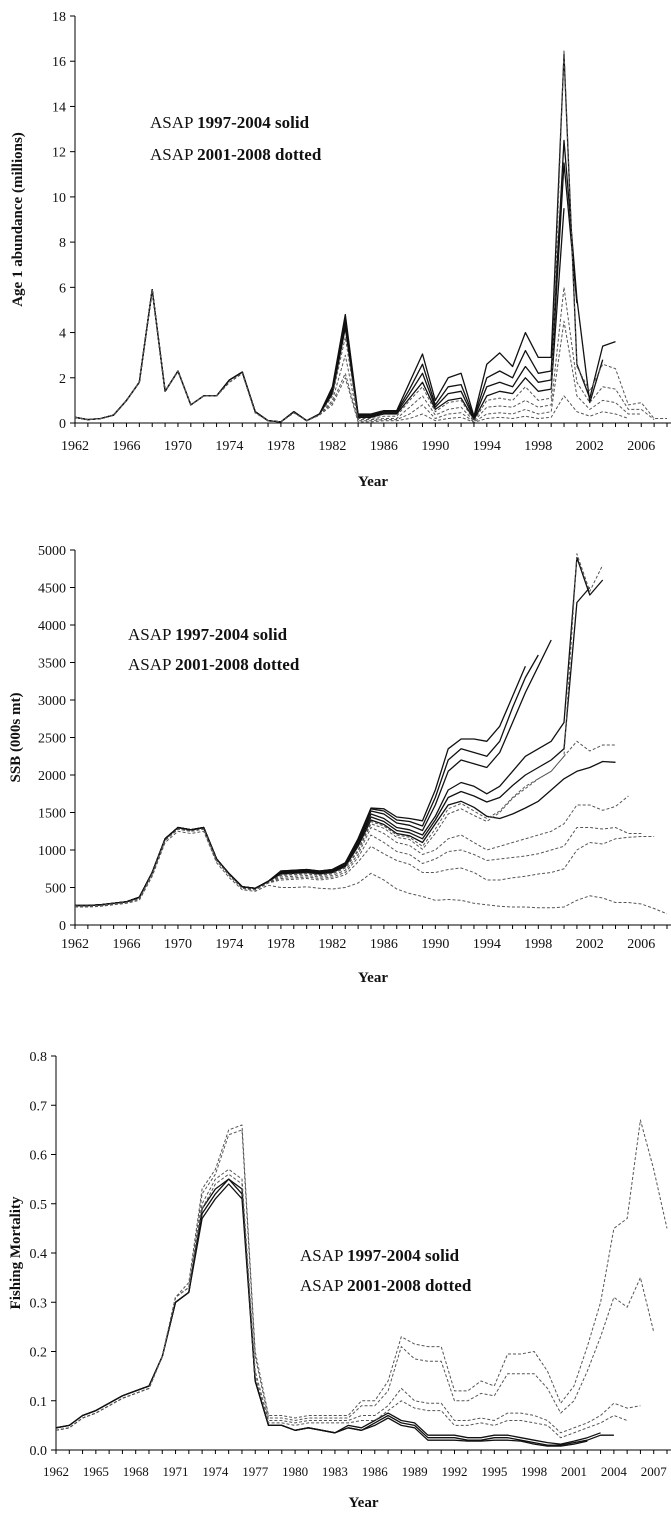 This screenshot has width=671, height=1515. Describe the element at coordinates (59, 107) in the screenshot. I see `y-tick-label: 14` at that location.